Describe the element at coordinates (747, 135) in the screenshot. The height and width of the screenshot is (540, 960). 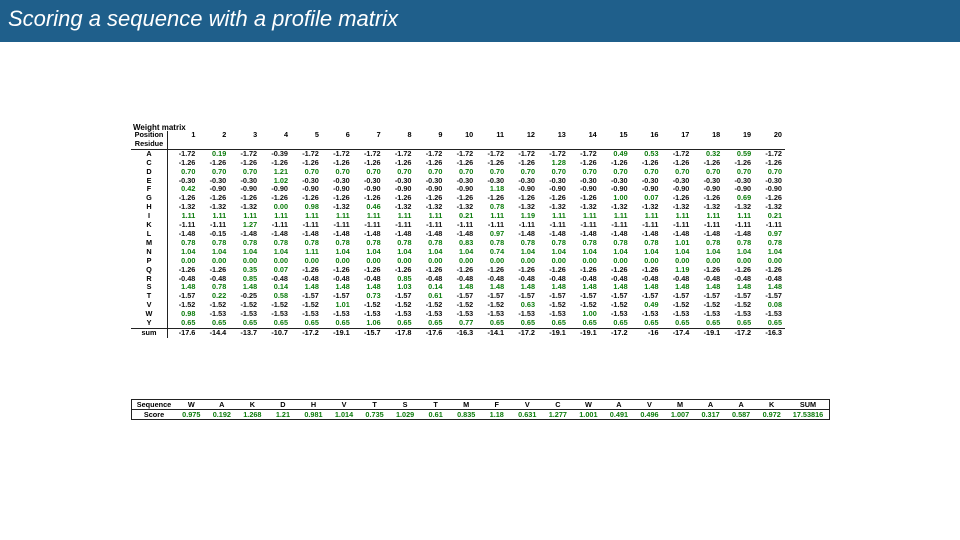
I see `position-header-19: 19` at that location.